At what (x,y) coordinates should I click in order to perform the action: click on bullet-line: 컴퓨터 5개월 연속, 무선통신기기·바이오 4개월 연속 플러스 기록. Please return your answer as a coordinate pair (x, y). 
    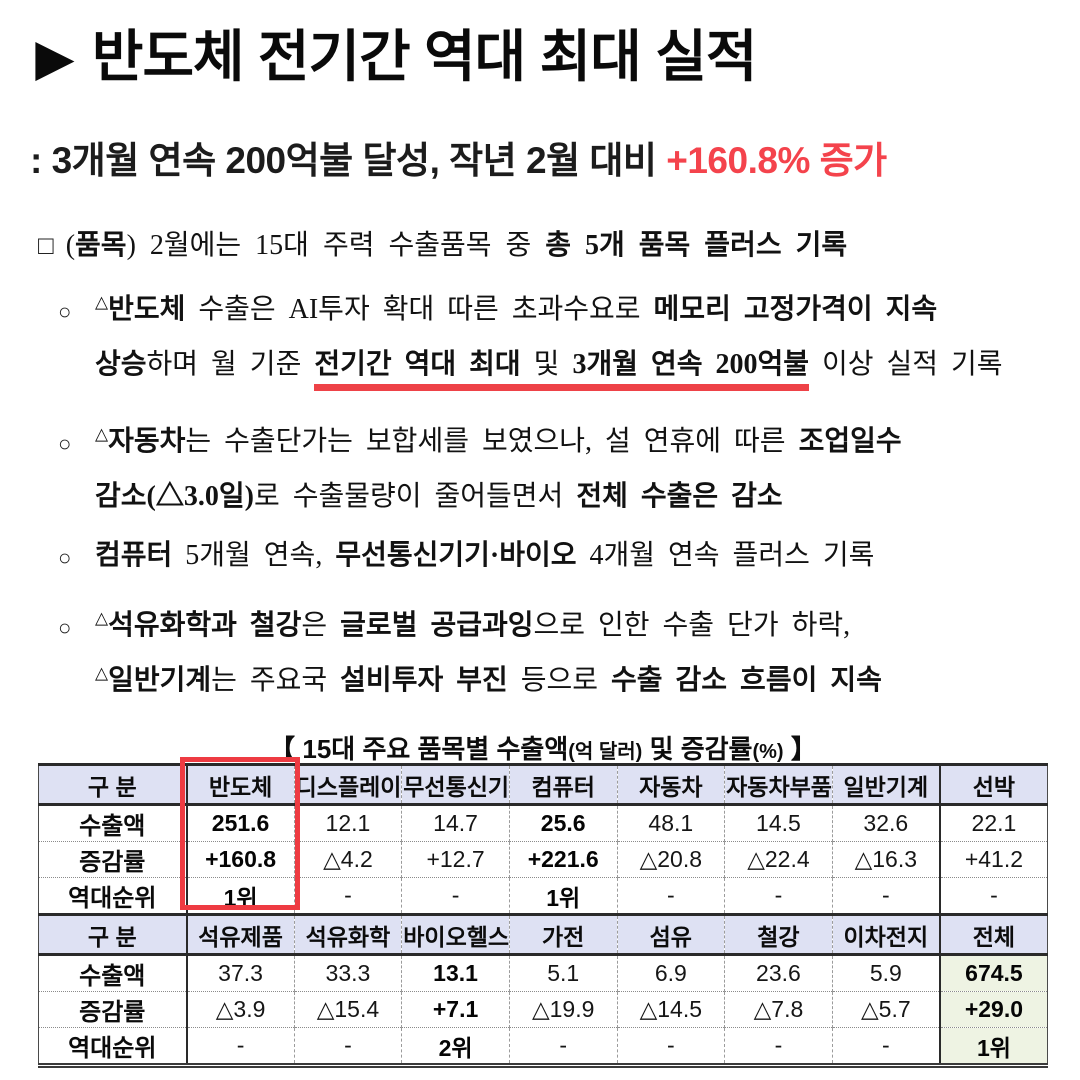
    Looking at the image, I should click on (577, 555).